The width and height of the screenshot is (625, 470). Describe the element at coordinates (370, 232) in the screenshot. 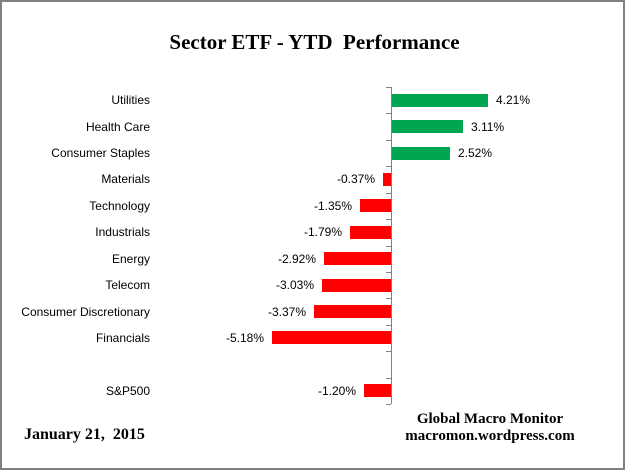

I see `bar-industrials` at that location.